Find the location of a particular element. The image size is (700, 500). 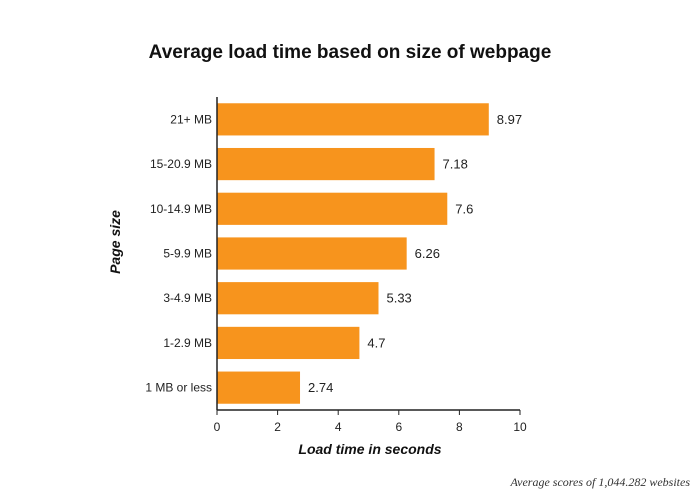

x-tick-label: 2 is located at coordinates (277, 427).